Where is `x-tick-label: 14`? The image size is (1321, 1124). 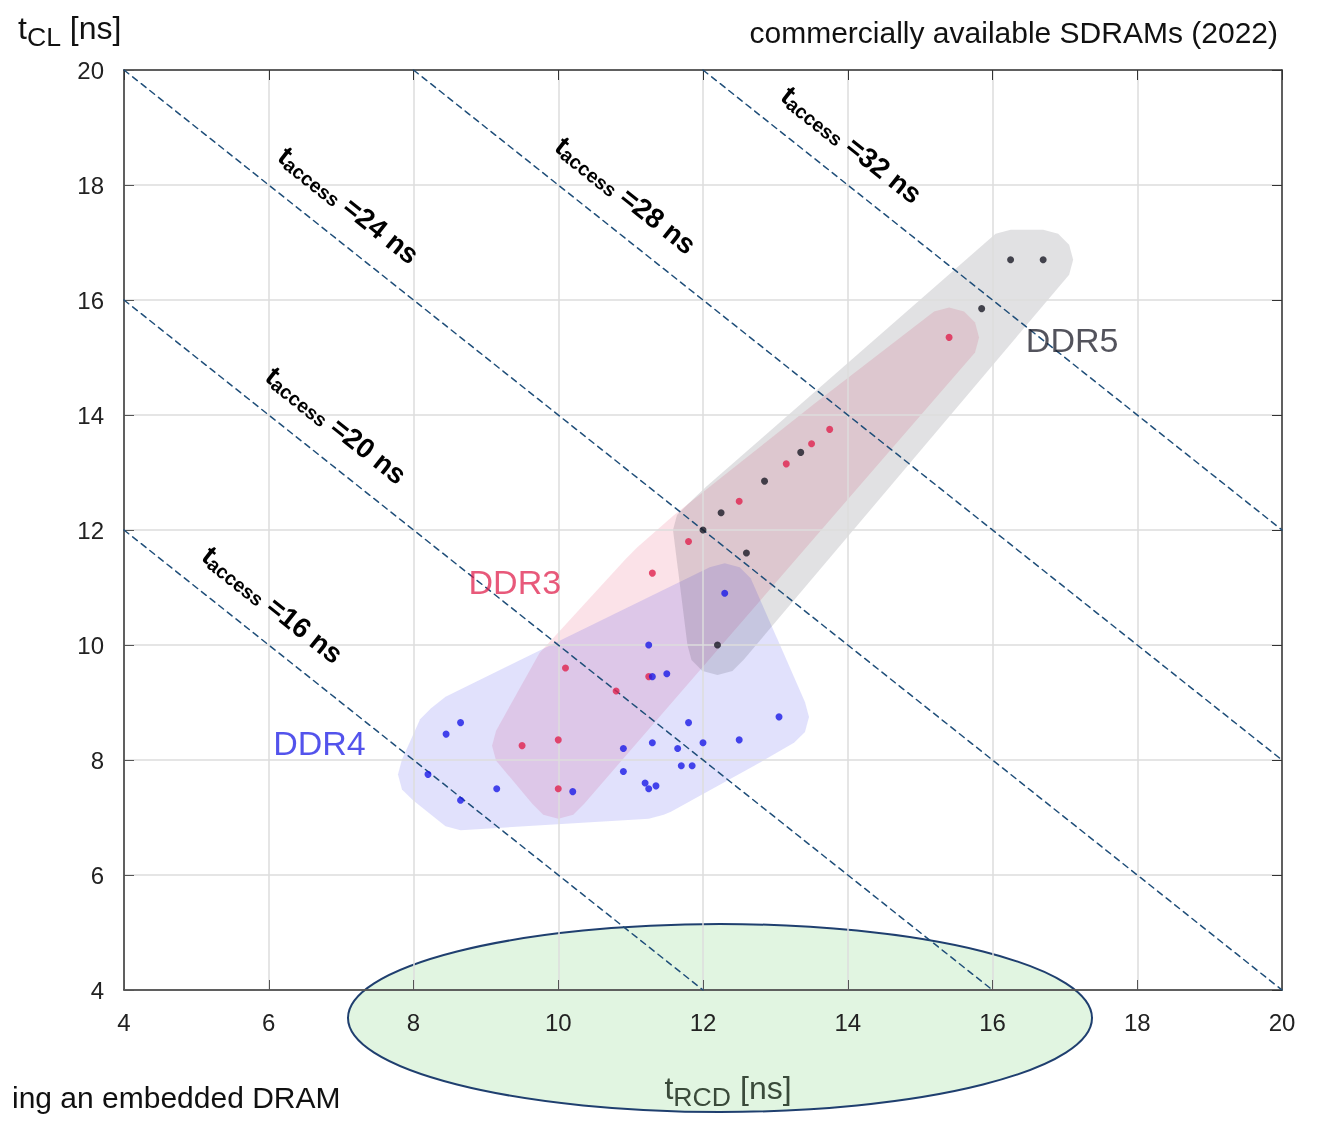
x-tick-label: 14 is located at coordinates (848, 1022).